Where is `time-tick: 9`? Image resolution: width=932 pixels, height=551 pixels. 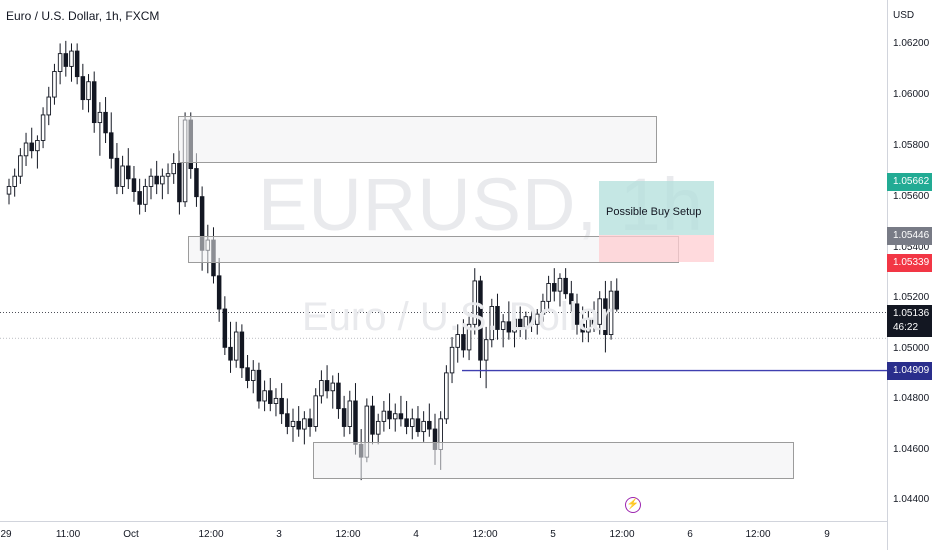
time-tick: 9 is located at coordinates (827, 534).